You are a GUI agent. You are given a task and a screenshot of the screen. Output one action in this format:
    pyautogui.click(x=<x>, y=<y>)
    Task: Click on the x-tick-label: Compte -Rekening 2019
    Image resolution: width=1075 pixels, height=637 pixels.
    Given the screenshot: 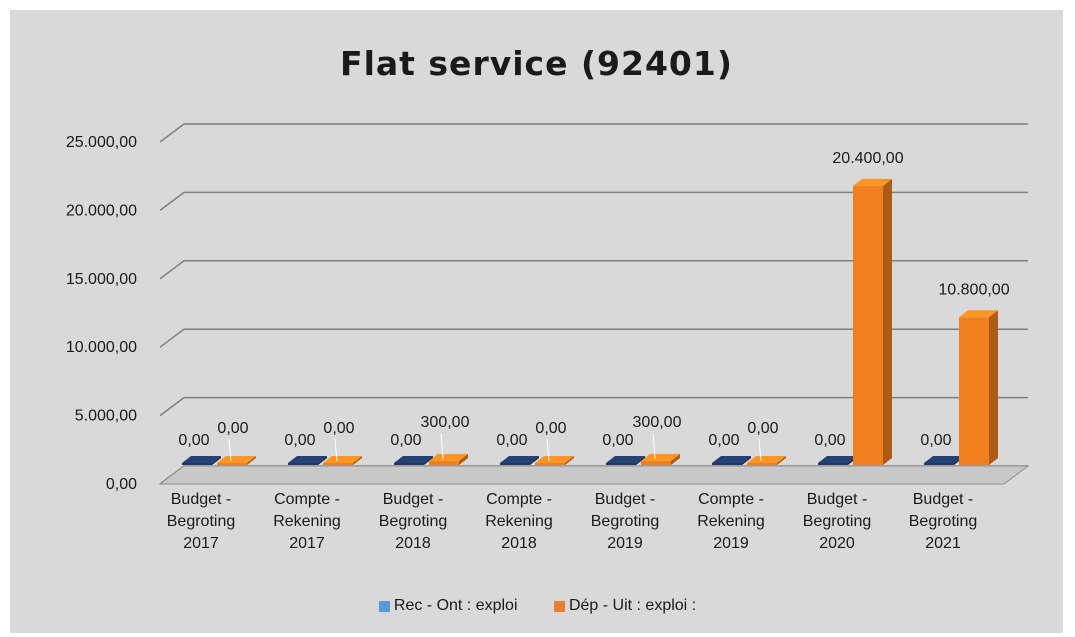 What is the action you would take?
    pyautogui.click(x=731, y=521)
    